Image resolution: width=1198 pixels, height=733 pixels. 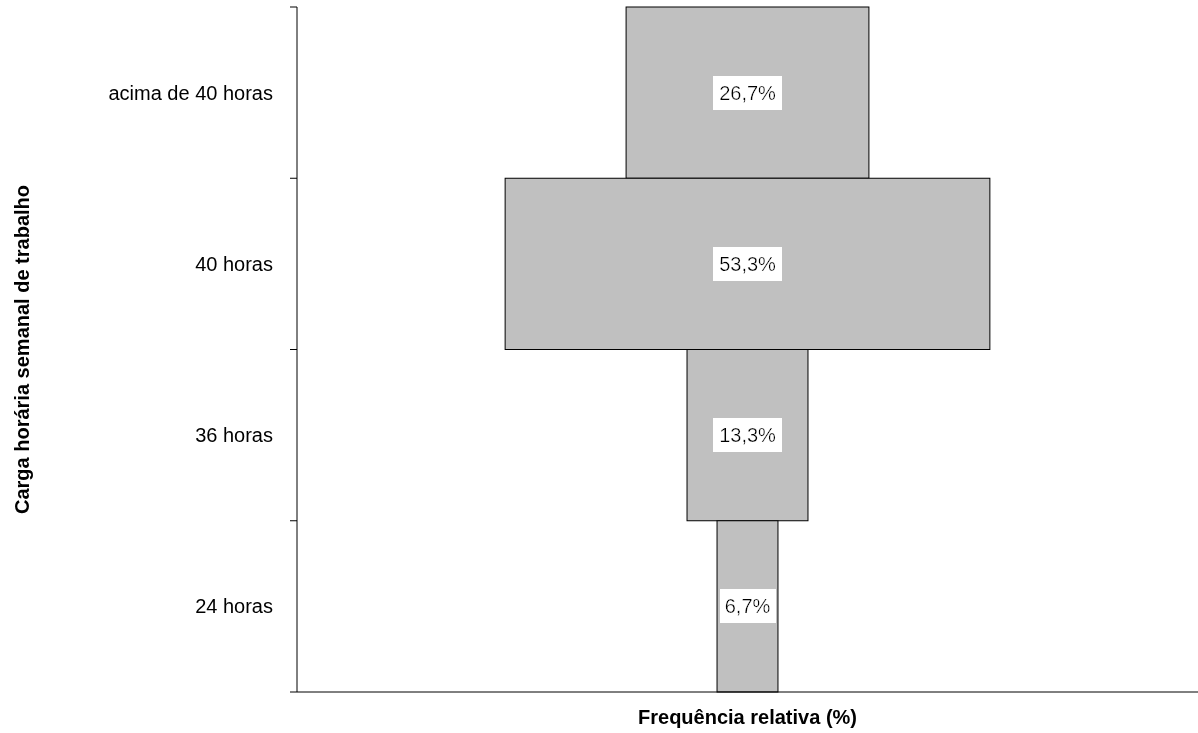 What do you see at coordinates (22, 349) in the screenshot?
I see `text: Carga horária semanal de trabalho` at bounding box center [22, 349].